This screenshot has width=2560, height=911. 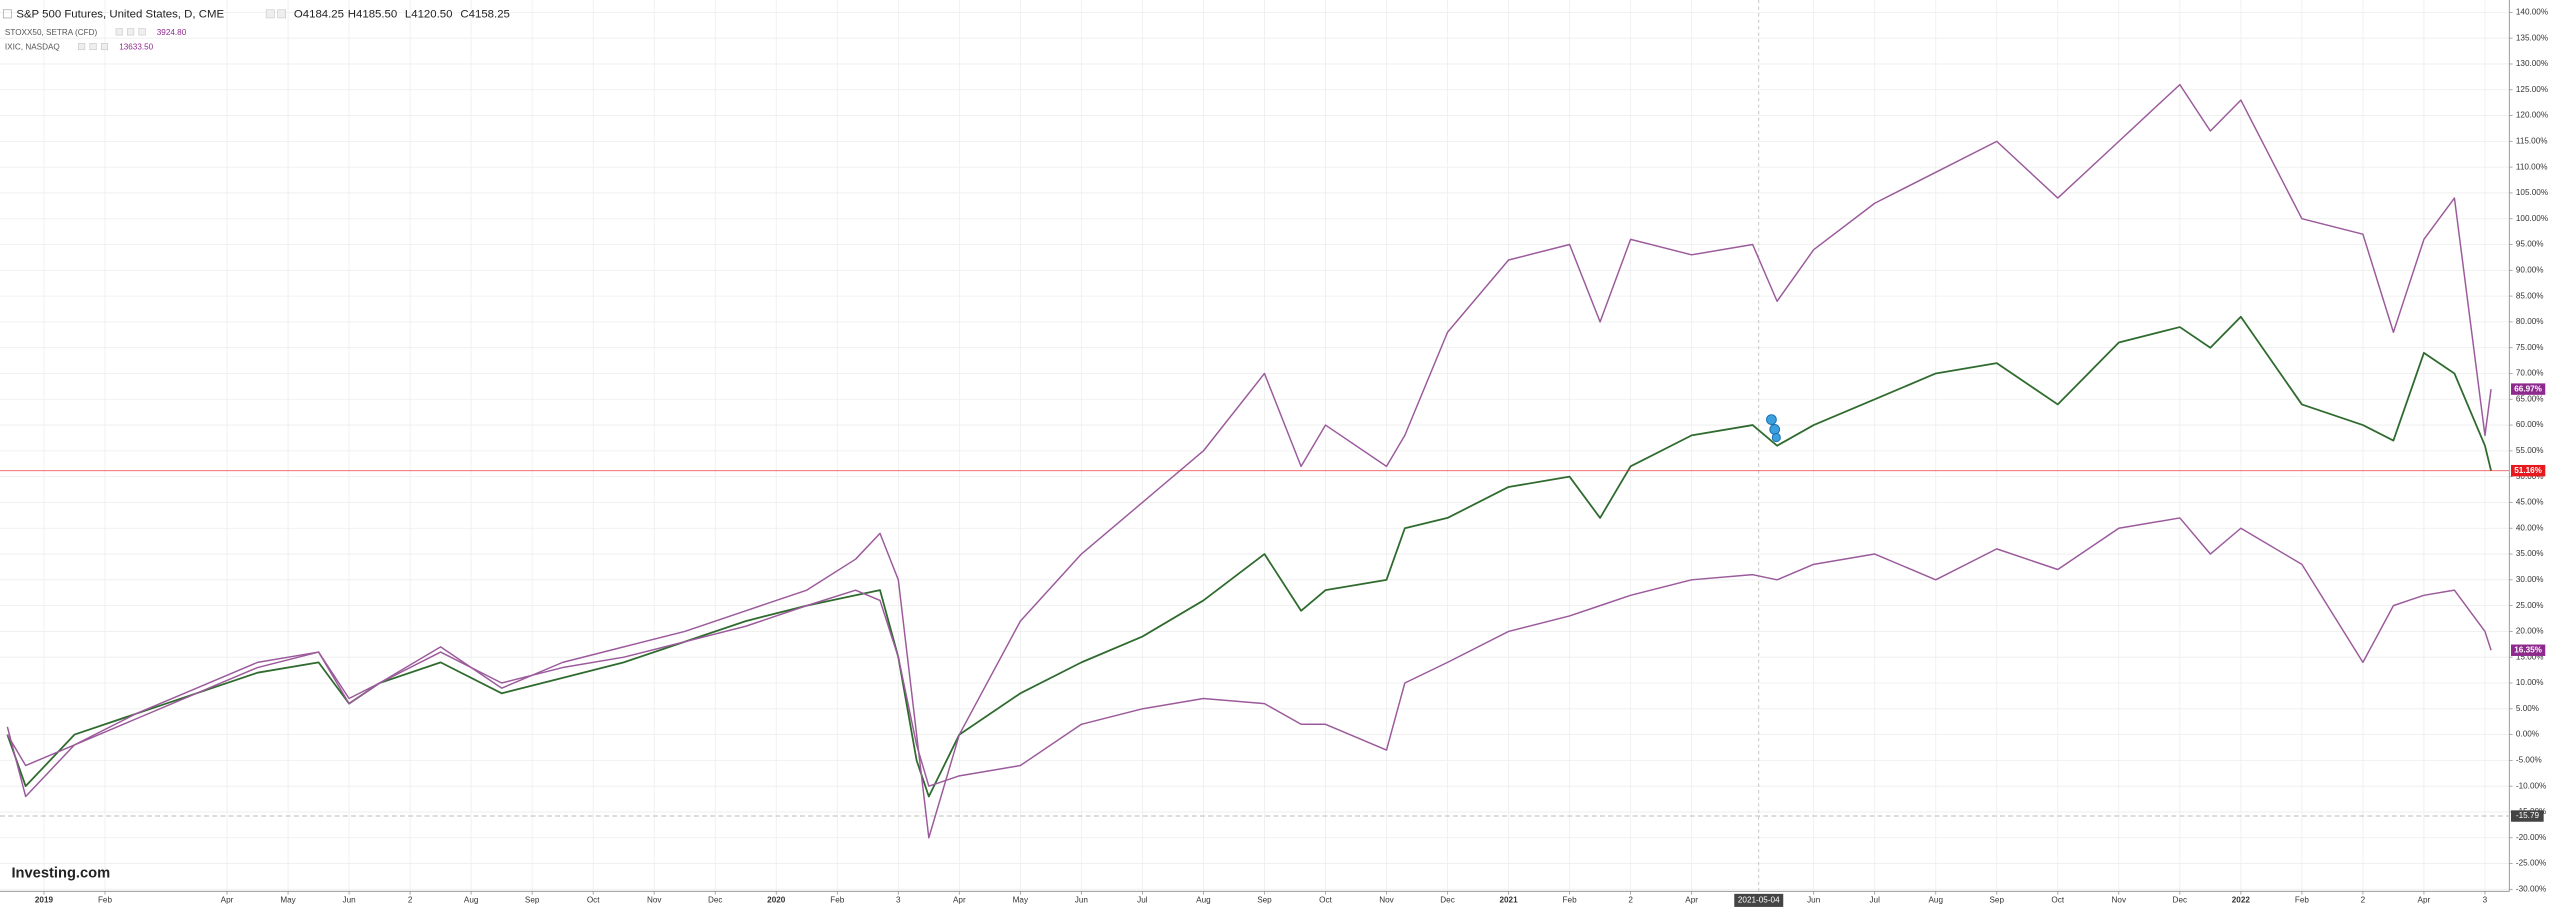 I want to click on close-icon, so click(x=281, y=14).